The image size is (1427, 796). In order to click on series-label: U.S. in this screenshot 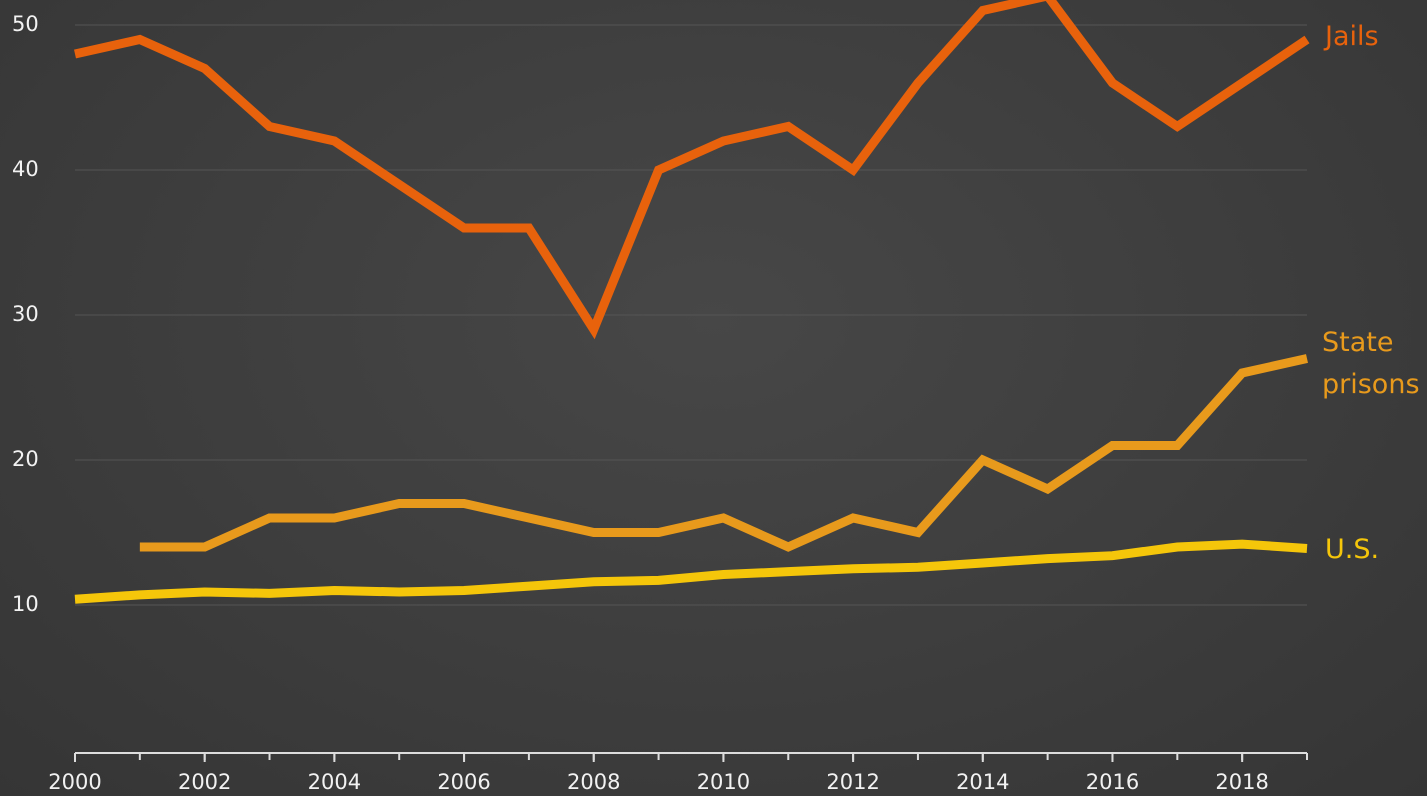, I will do `click(1352, 549)`.